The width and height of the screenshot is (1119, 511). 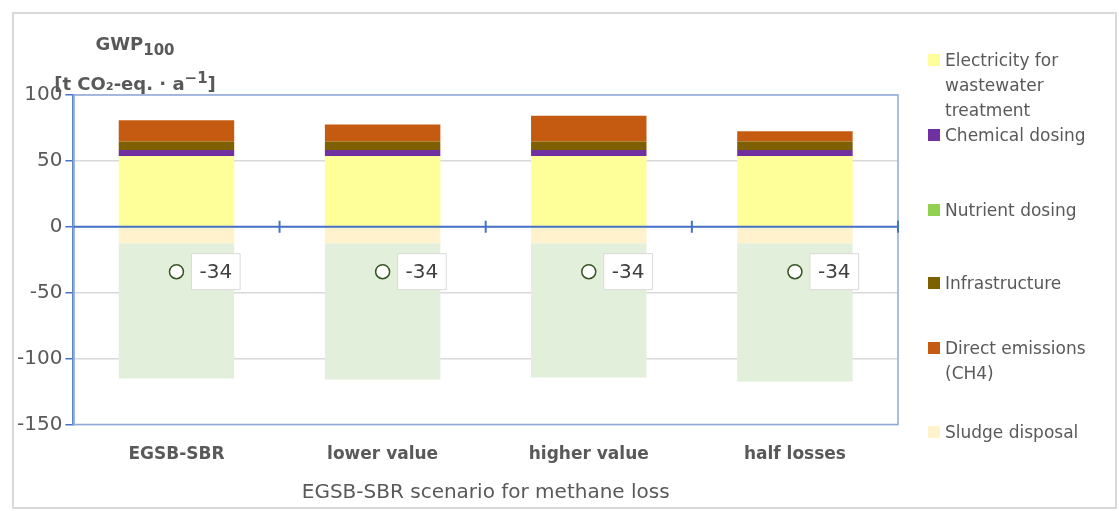 I want to click on y-tick-label: -100, so click(x=40, y=356).